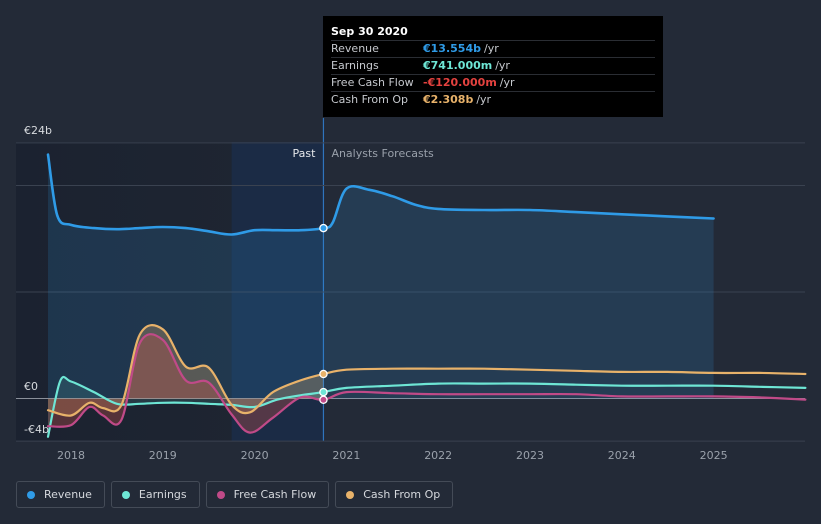 Image resolution: width=821 pixels, height=524 pixels. Describe the element at coordinates (38, 130) in the screenshot. I see `y-tick-label: €24b` at that location.